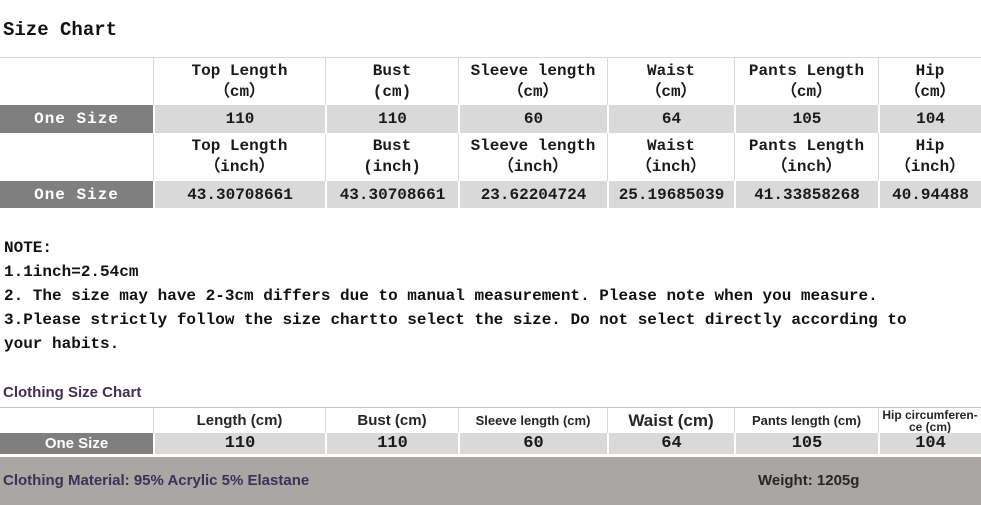 This screenshot has height=505, width=981. Describe the element at coordinates (670, 420) in the screenshot. I see `column-header-waist-cm: Waist (cm)` at that location.